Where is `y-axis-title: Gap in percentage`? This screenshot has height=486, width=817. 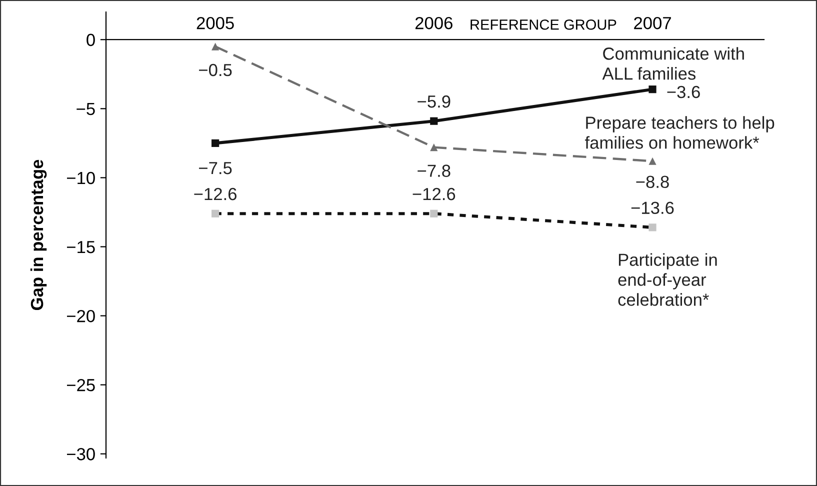
y-axis-title: Gap in percentage is located at coordinates (38, 235).